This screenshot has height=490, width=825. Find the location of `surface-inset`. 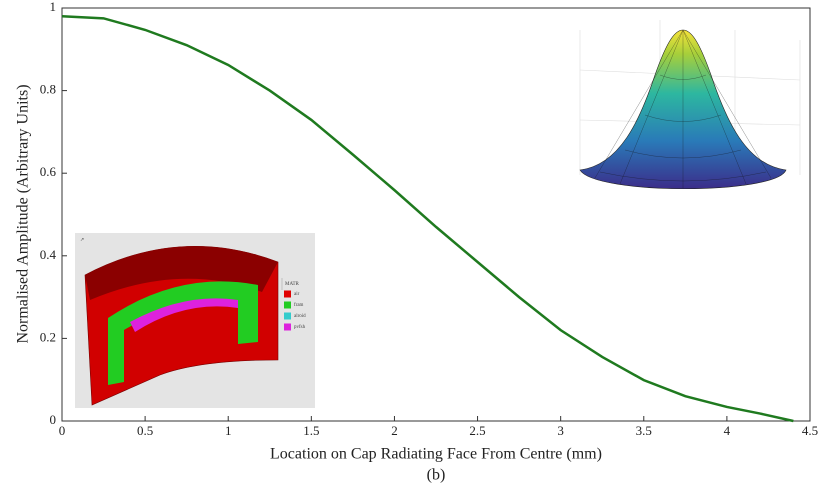

surface-inset is located at coordinates (690, 105).